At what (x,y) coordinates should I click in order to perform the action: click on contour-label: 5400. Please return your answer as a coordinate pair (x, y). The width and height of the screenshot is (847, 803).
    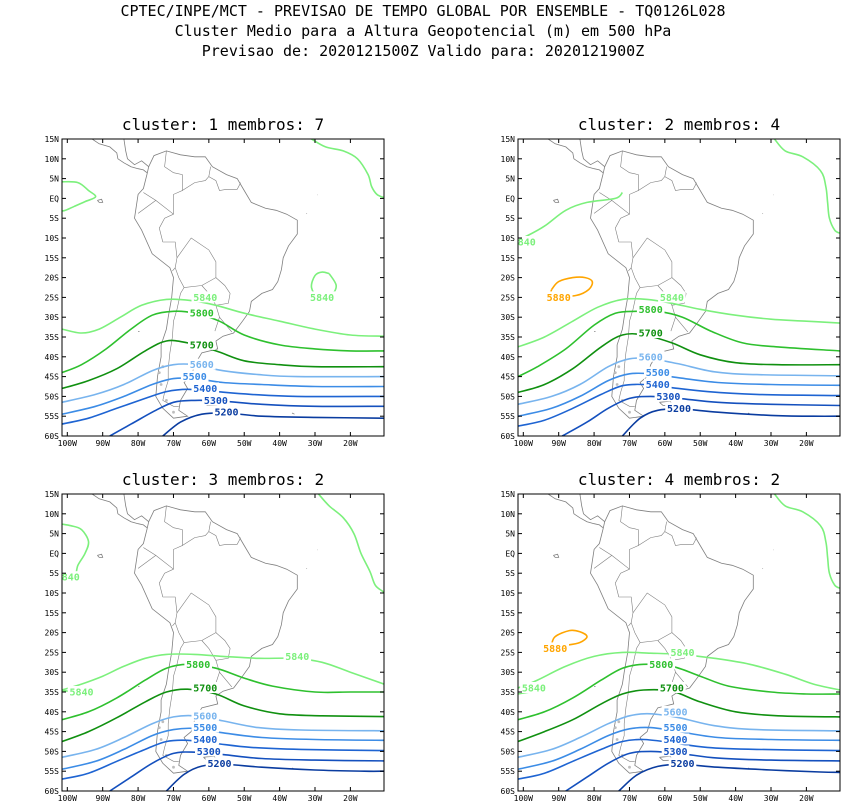
    Looking at the image, I should click on (658, 385).